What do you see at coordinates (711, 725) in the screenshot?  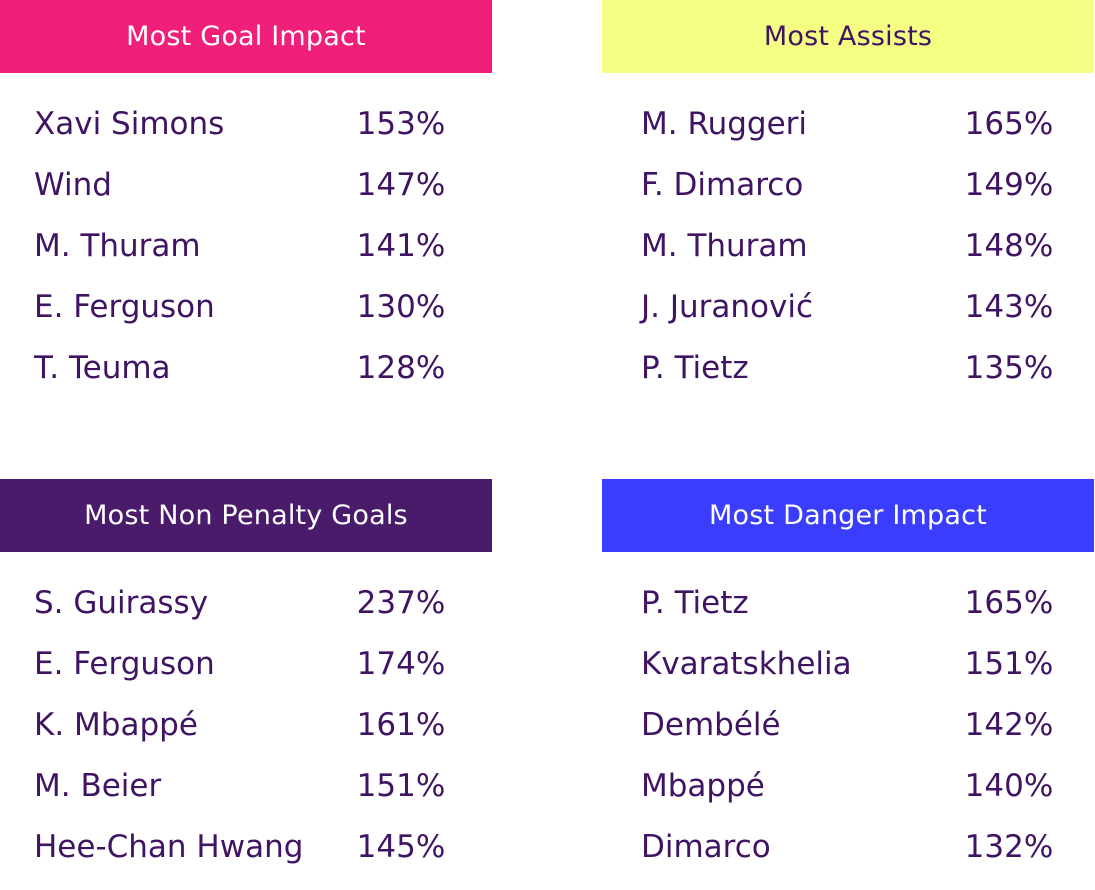 I see `player-name: Dembélé` at bounding box center [711, 725].